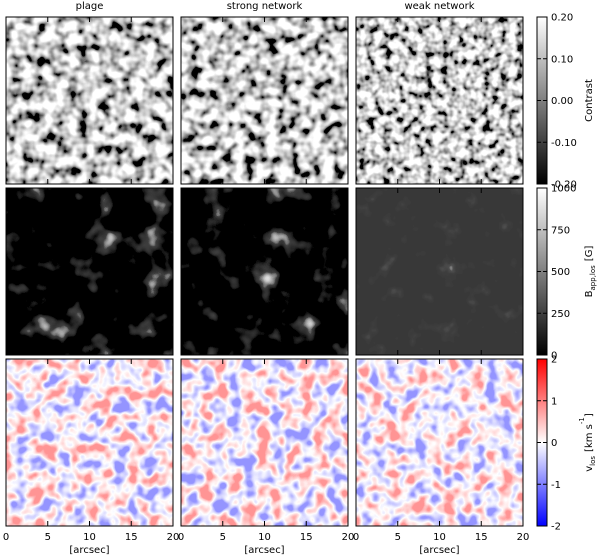  I want to click on colorbar-tick-label: 500, so click(560, 272).